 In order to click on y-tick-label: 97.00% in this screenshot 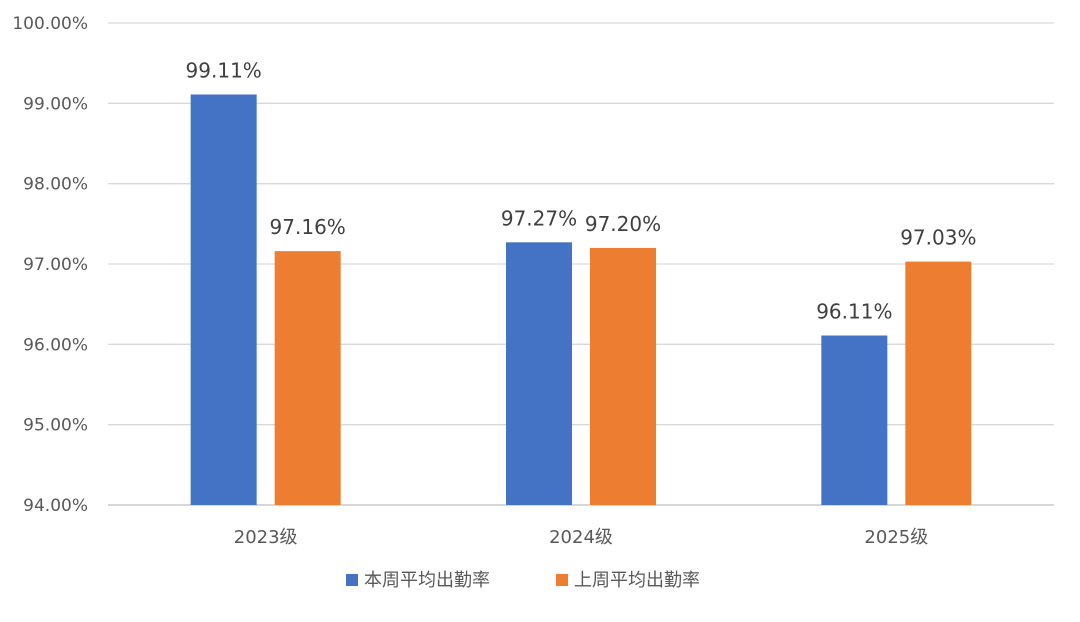, I will do `click(55, 265)`.